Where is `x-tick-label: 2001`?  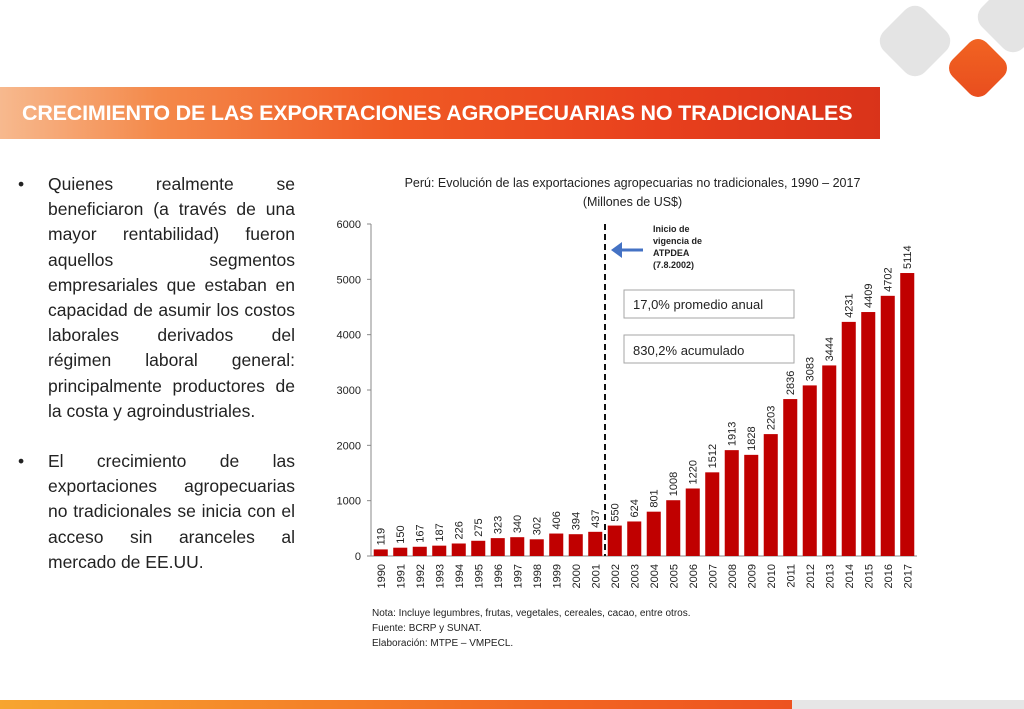
x-tick-label: 2001 is located at coordinates (596, 576).